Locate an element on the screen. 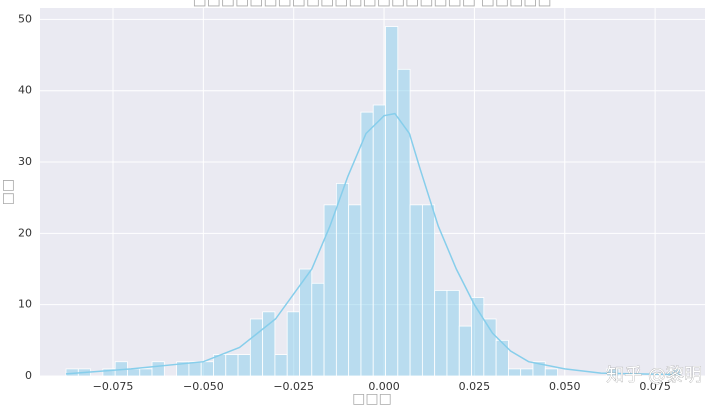  x-tick-label: 0.000 is located at coordinates (384, 386).